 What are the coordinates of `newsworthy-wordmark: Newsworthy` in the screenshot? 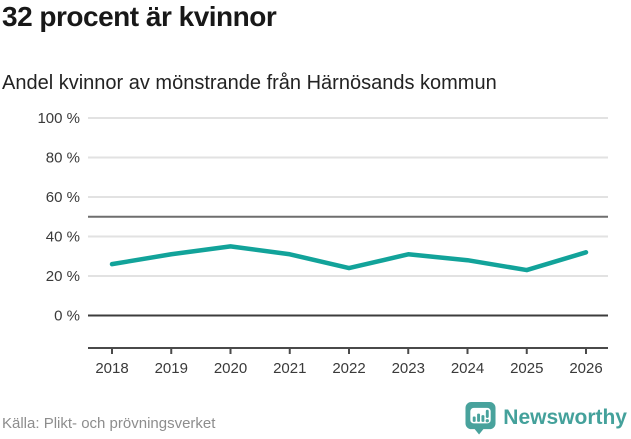 It's located at (565, 417).